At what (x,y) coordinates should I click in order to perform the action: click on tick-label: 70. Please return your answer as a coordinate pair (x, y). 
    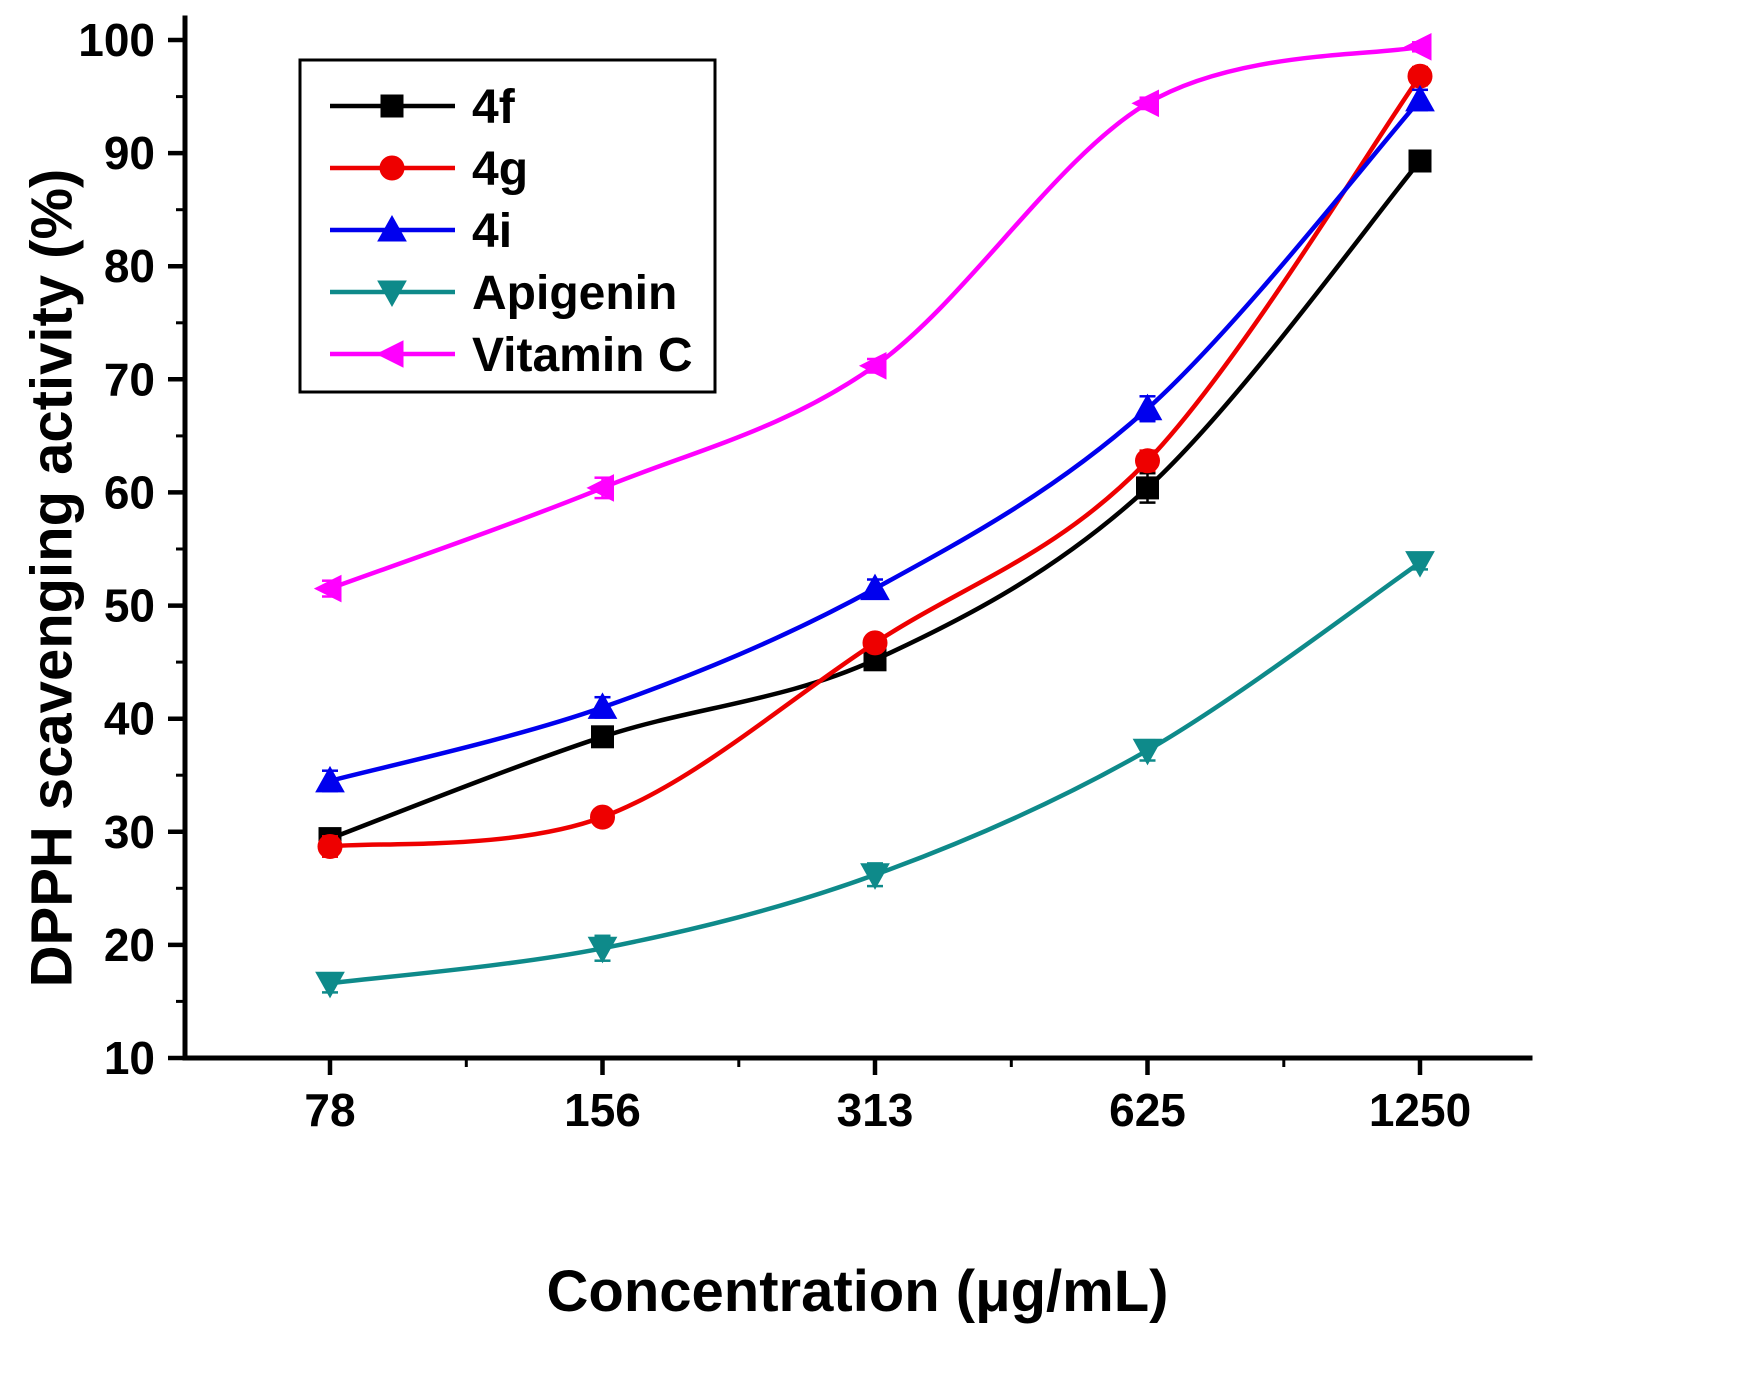
    Looking at the image, I should click on (129, 379).